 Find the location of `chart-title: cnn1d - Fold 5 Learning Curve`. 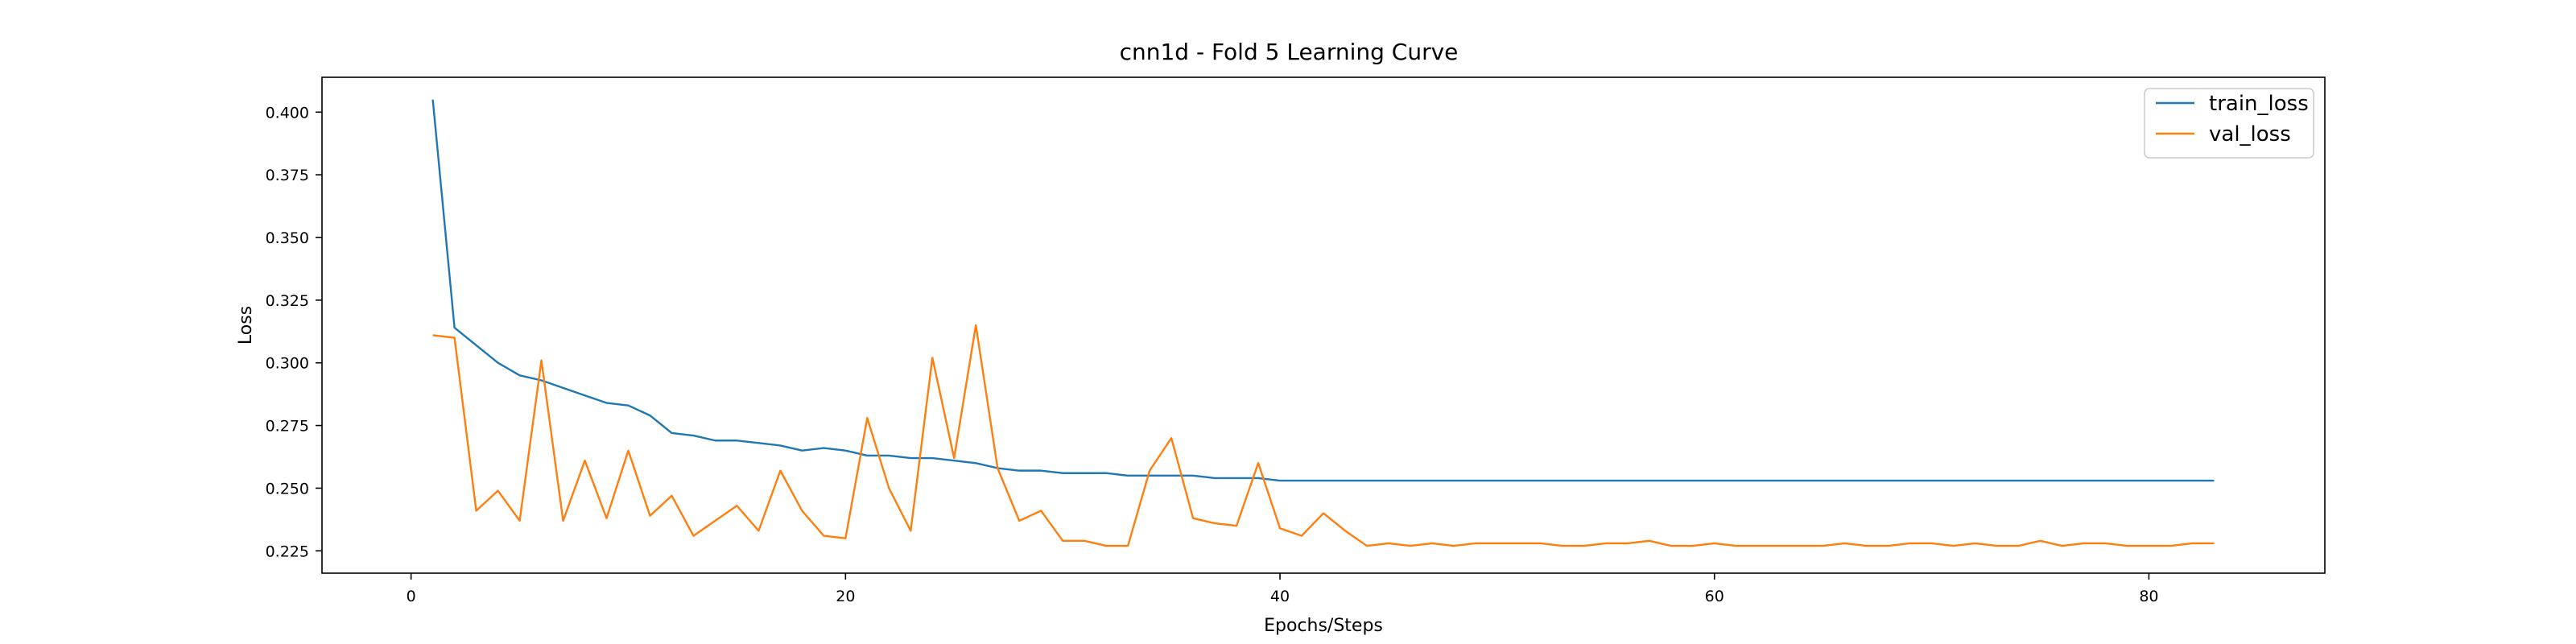

chart-title: cnn1d - Fold 5 Learning Curve is located at coordinates (1289, 52).